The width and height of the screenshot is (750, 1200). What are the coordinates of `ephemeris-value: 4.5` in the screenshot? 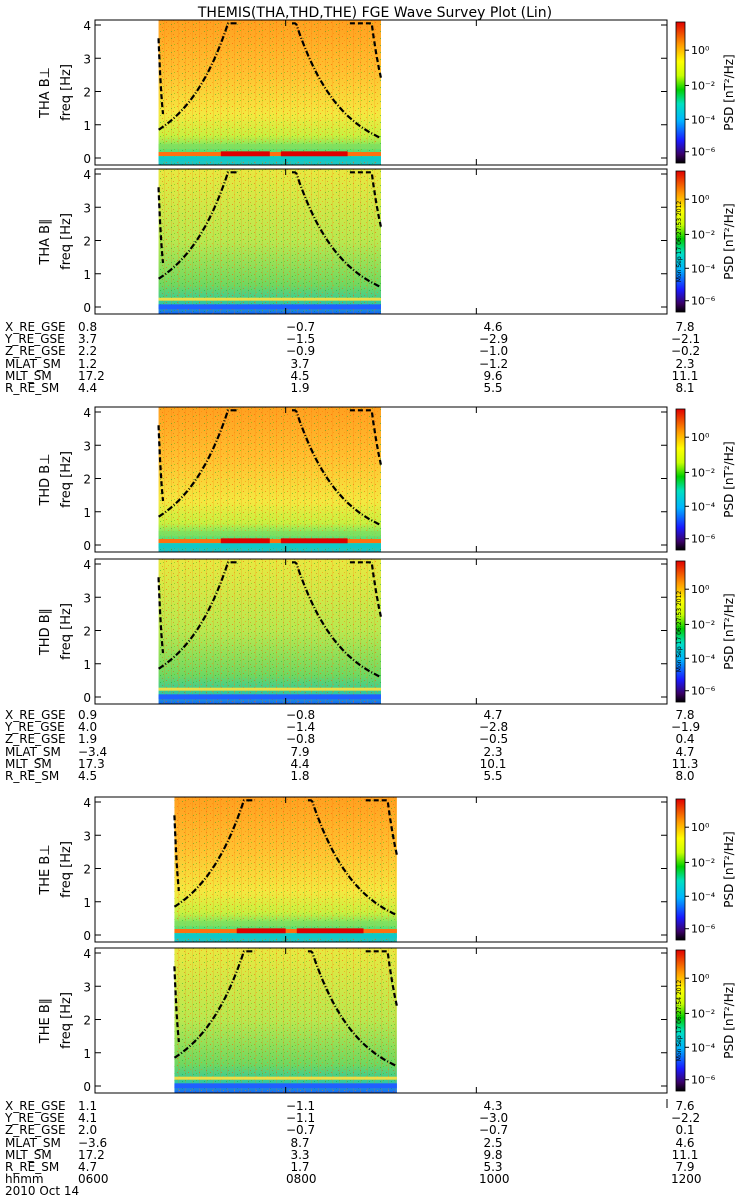 It's located at (88, 775).